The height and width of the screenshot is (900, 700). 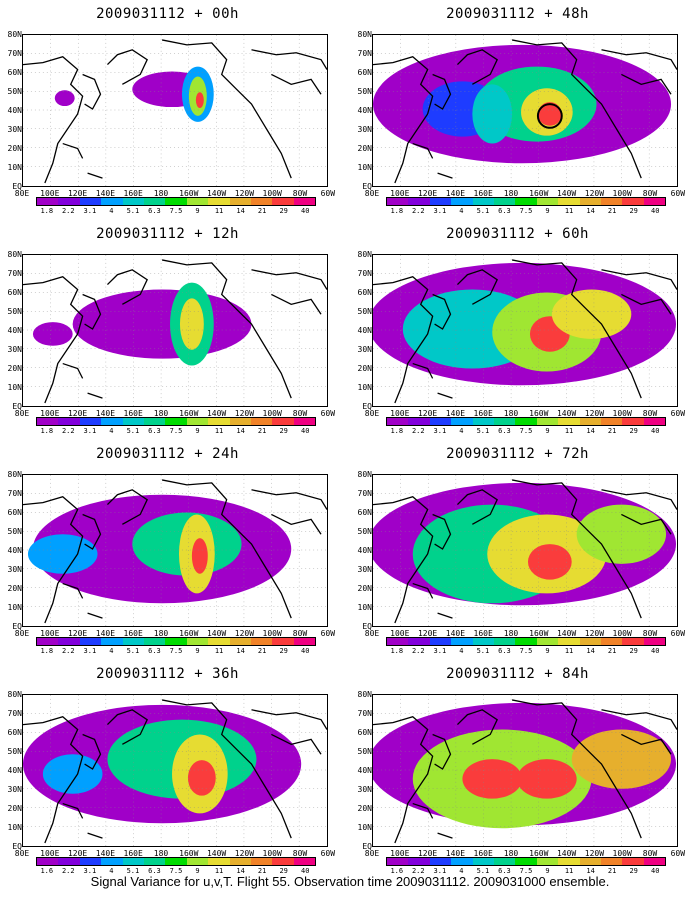 I want to click on longitude-label: 60W, so click(x=678, y=413).